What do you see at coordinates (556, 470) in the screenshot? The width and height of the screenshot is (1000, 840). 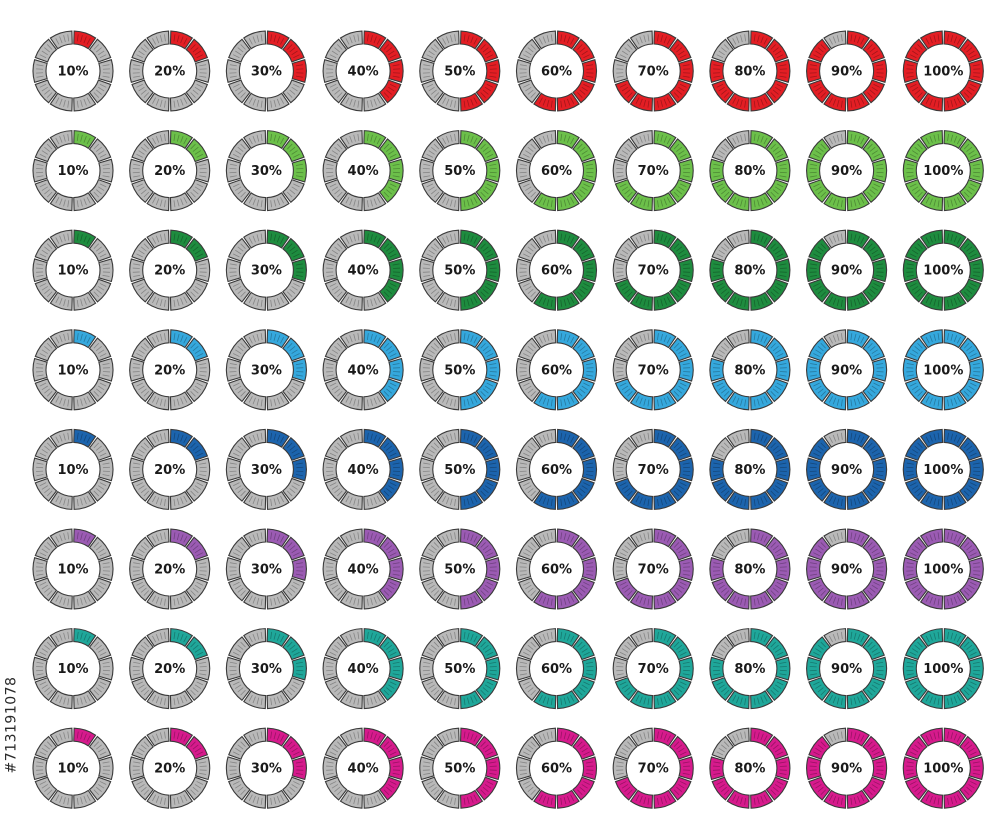 I see `ring-percent-label: 60%` at bounding box center [556, 470].